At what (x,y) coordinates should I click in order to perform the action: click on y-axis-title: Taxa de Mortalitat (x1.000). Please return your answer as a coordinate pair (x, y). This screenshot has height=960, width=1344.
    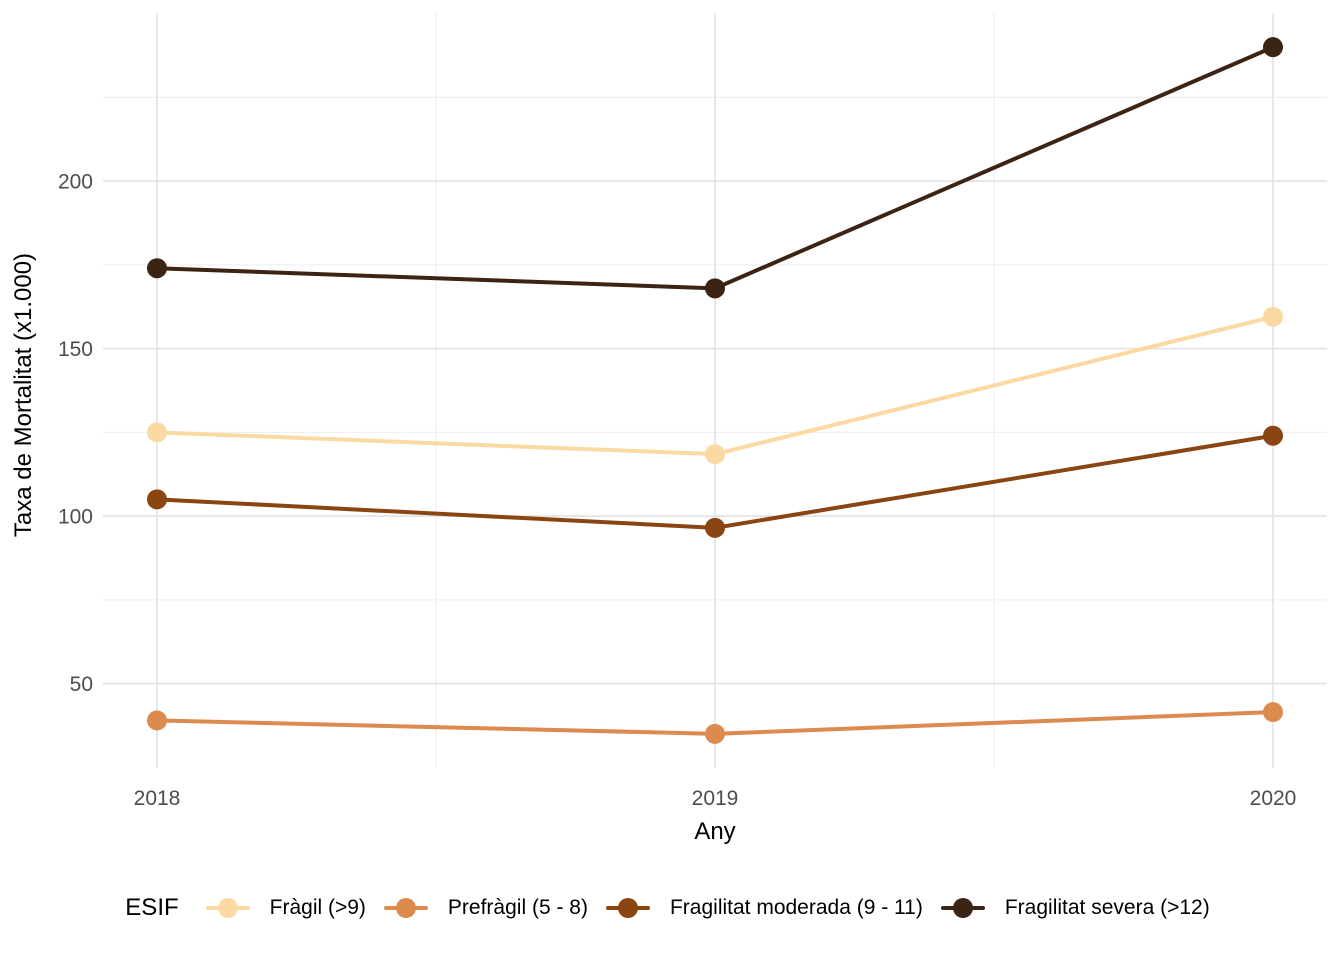
    Looking at the image, I should click on (23, 395).